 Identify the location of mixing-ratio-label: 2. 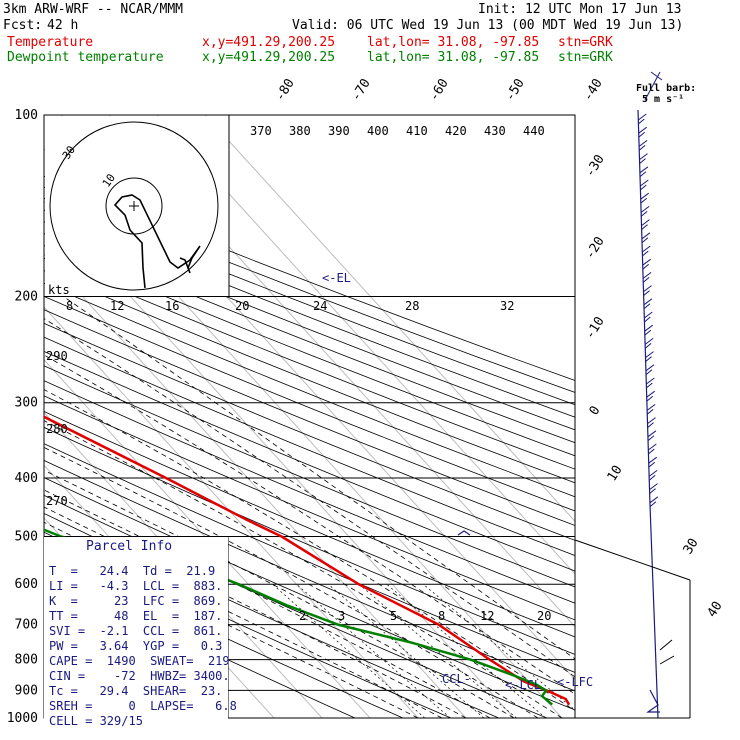
(302, 616).